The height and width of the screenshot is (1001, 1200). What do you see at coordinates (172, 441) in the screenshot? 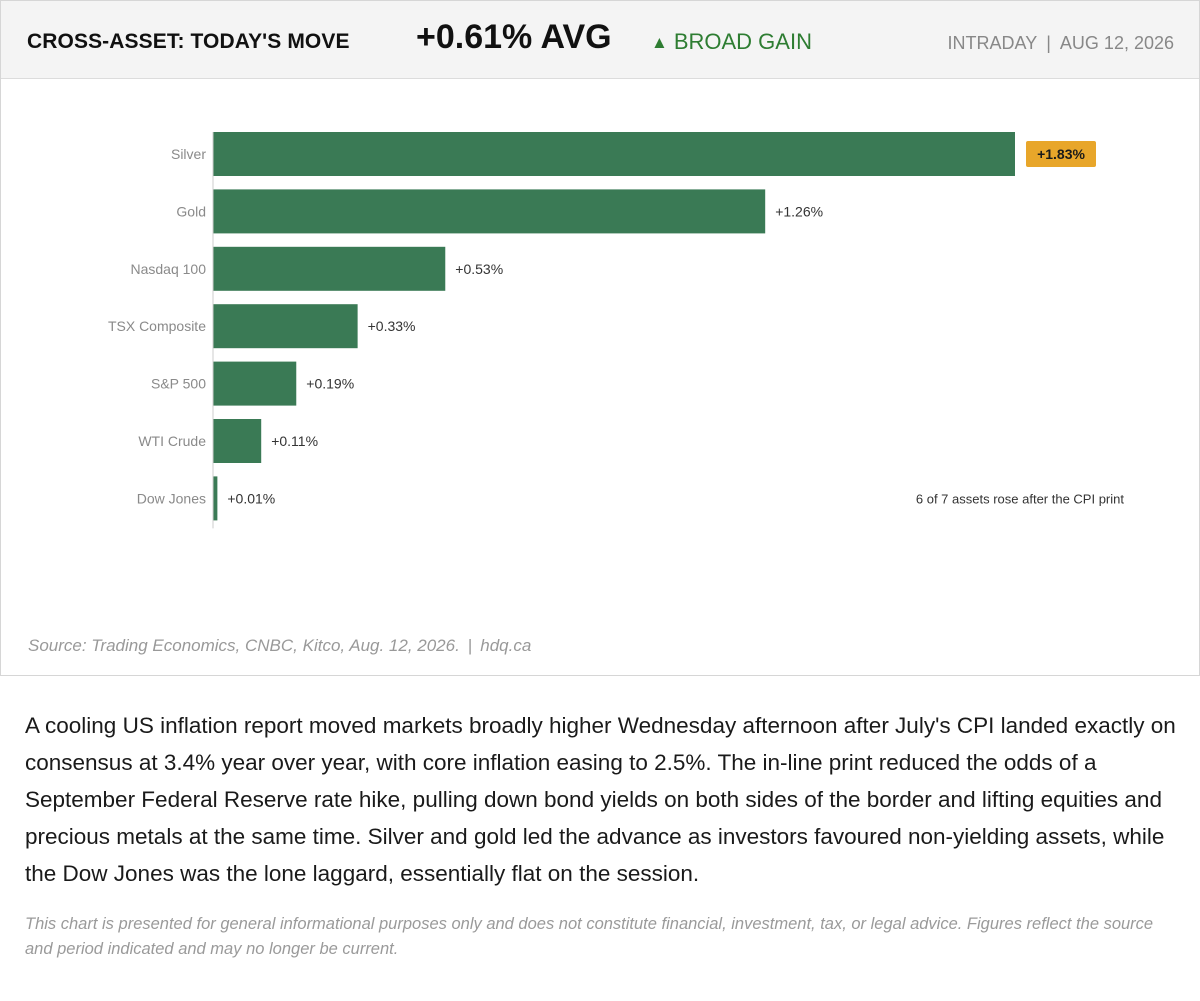
I see `category-label: WTI Crude` at bounding box center [172, 441].